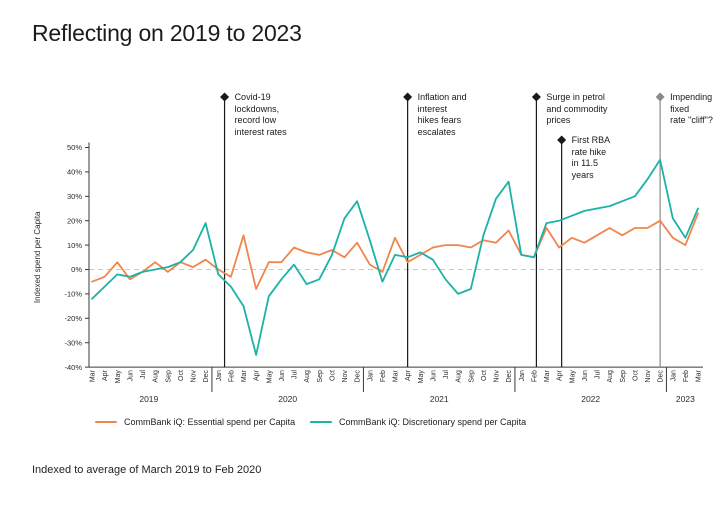  What do you see at coordinates (73, 342) in the screenshot?
I see `y-tick-label: -30%` at bounding box center [73, 342].